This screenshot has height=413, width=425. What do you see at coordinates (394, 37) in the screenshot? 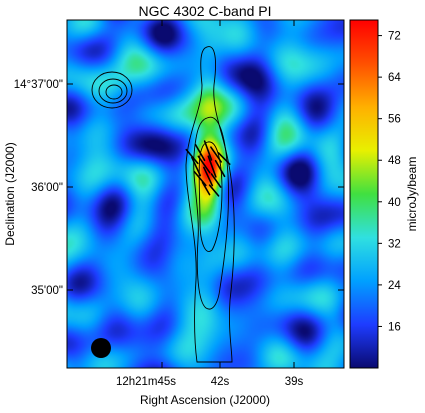
I see `colorbar-tick-label: 72` at bounding box center [394, 37].